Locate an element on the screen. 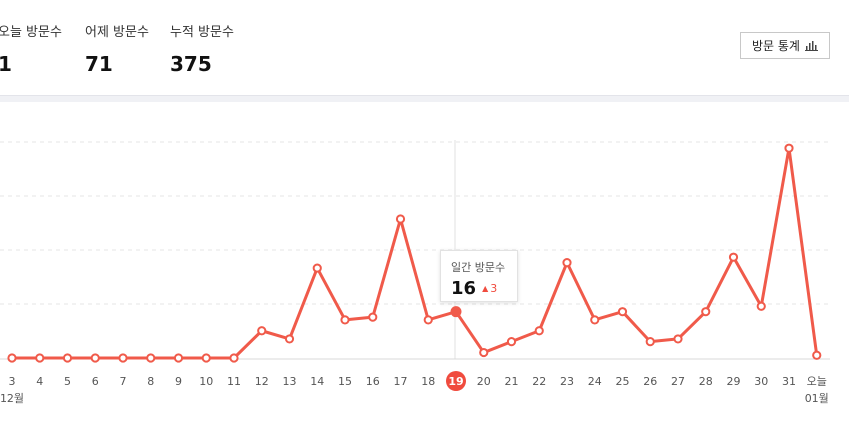  stat-yesterday: 어제 방문수 71 is located at coordinates (117, 48).